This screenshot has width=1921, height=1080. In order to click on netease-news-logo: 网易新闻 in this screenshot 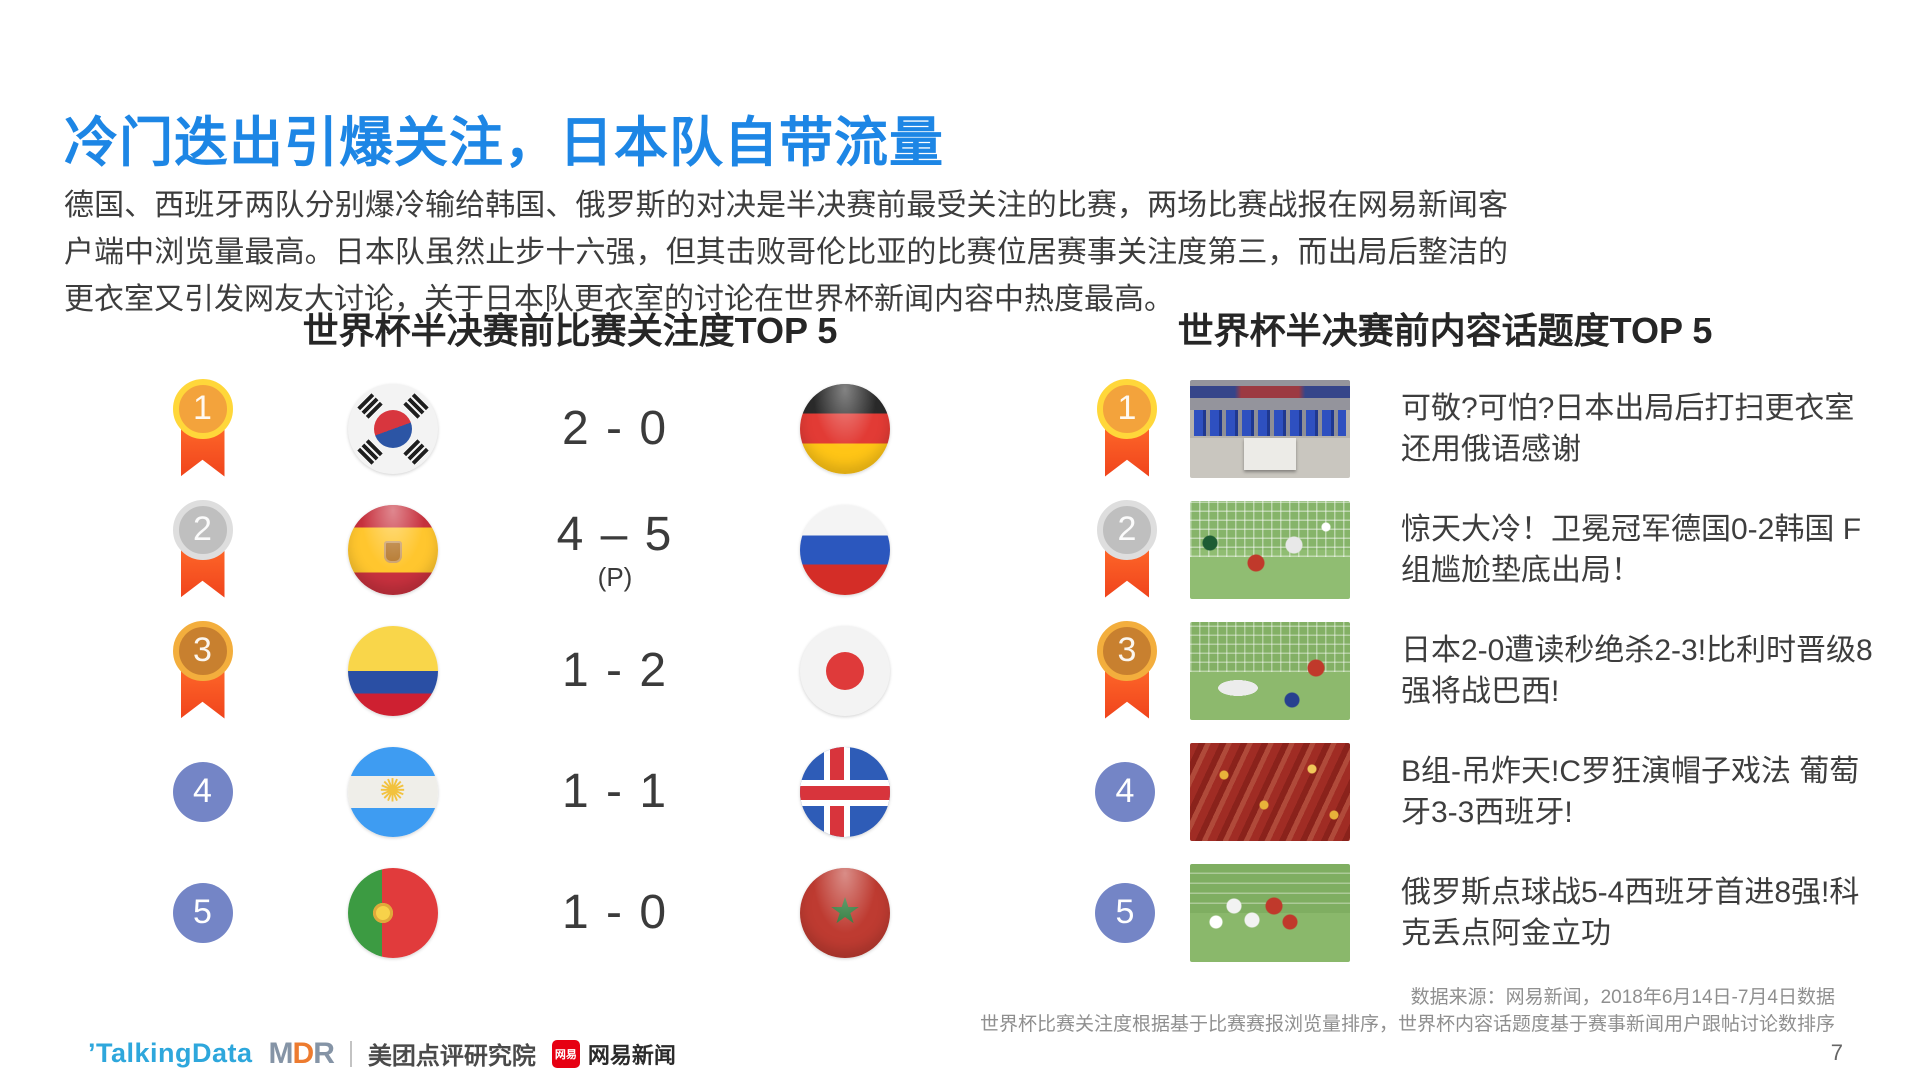, I will do `click(631, 1055)`.